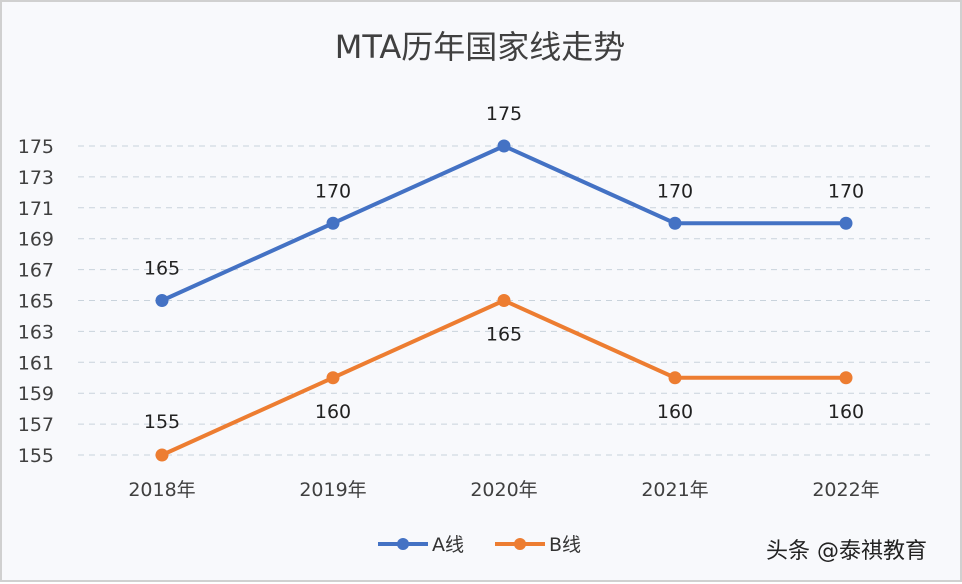 The image size is (962, 584). I want to click on x-tick-label: 2019年, so click(332, 490).